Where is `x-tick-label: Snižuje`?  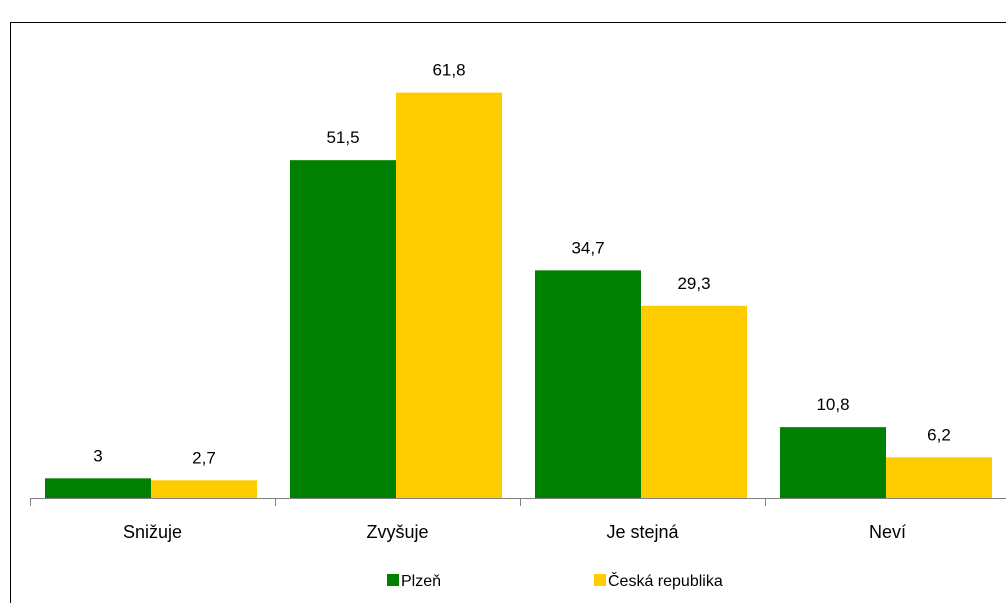 x-tick-label: Snižuje is located at coordinates (152, 532).